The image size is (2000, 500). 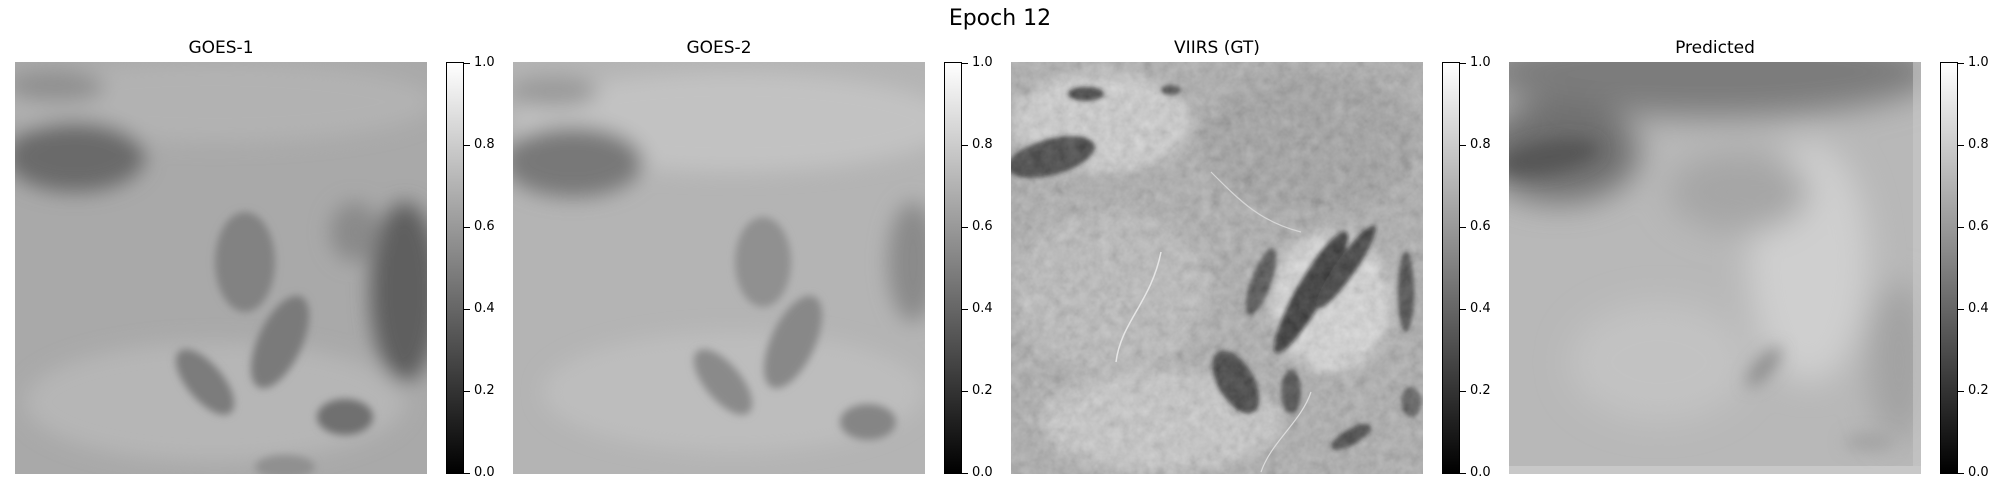 What do you see at coordinates (1715, 48) in the screenshot?
I see `panel-title-predicted: Predicted` at bounding box center [1715, 48].